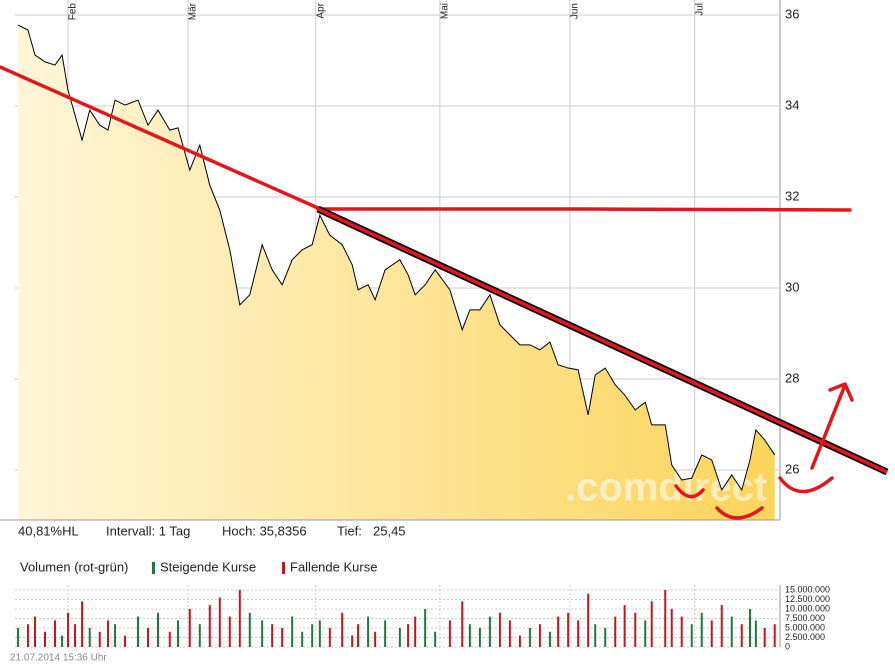 The height and width of the screenshot is (669, 895). I want to click on legend-label: Steigende Kurse, so click(208, 566).